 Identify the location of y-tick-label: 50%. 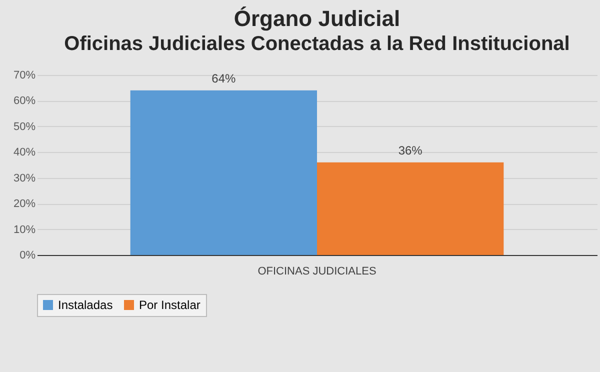
(24, 126).